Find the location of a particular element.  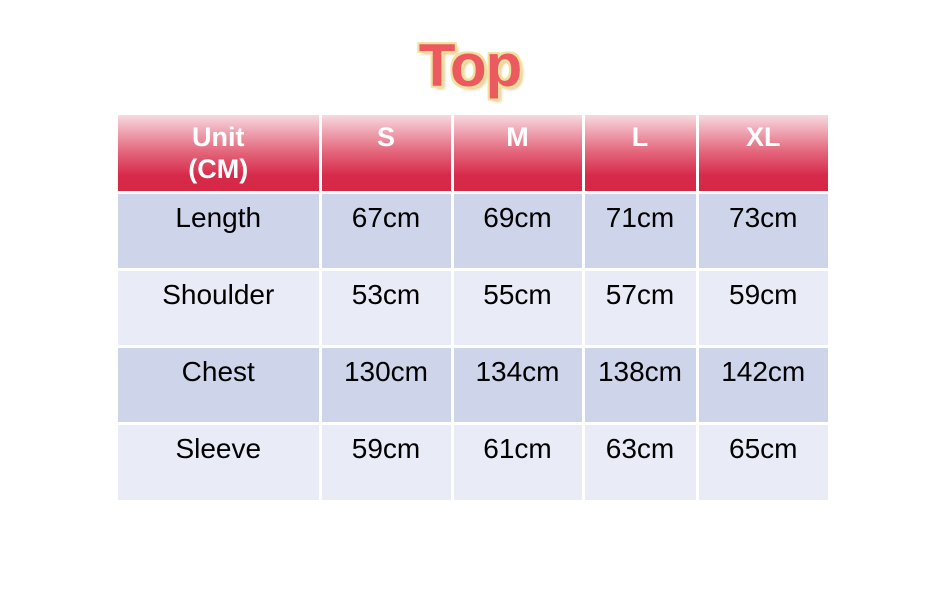

page-title: Top is located at coordinates (470, 65).